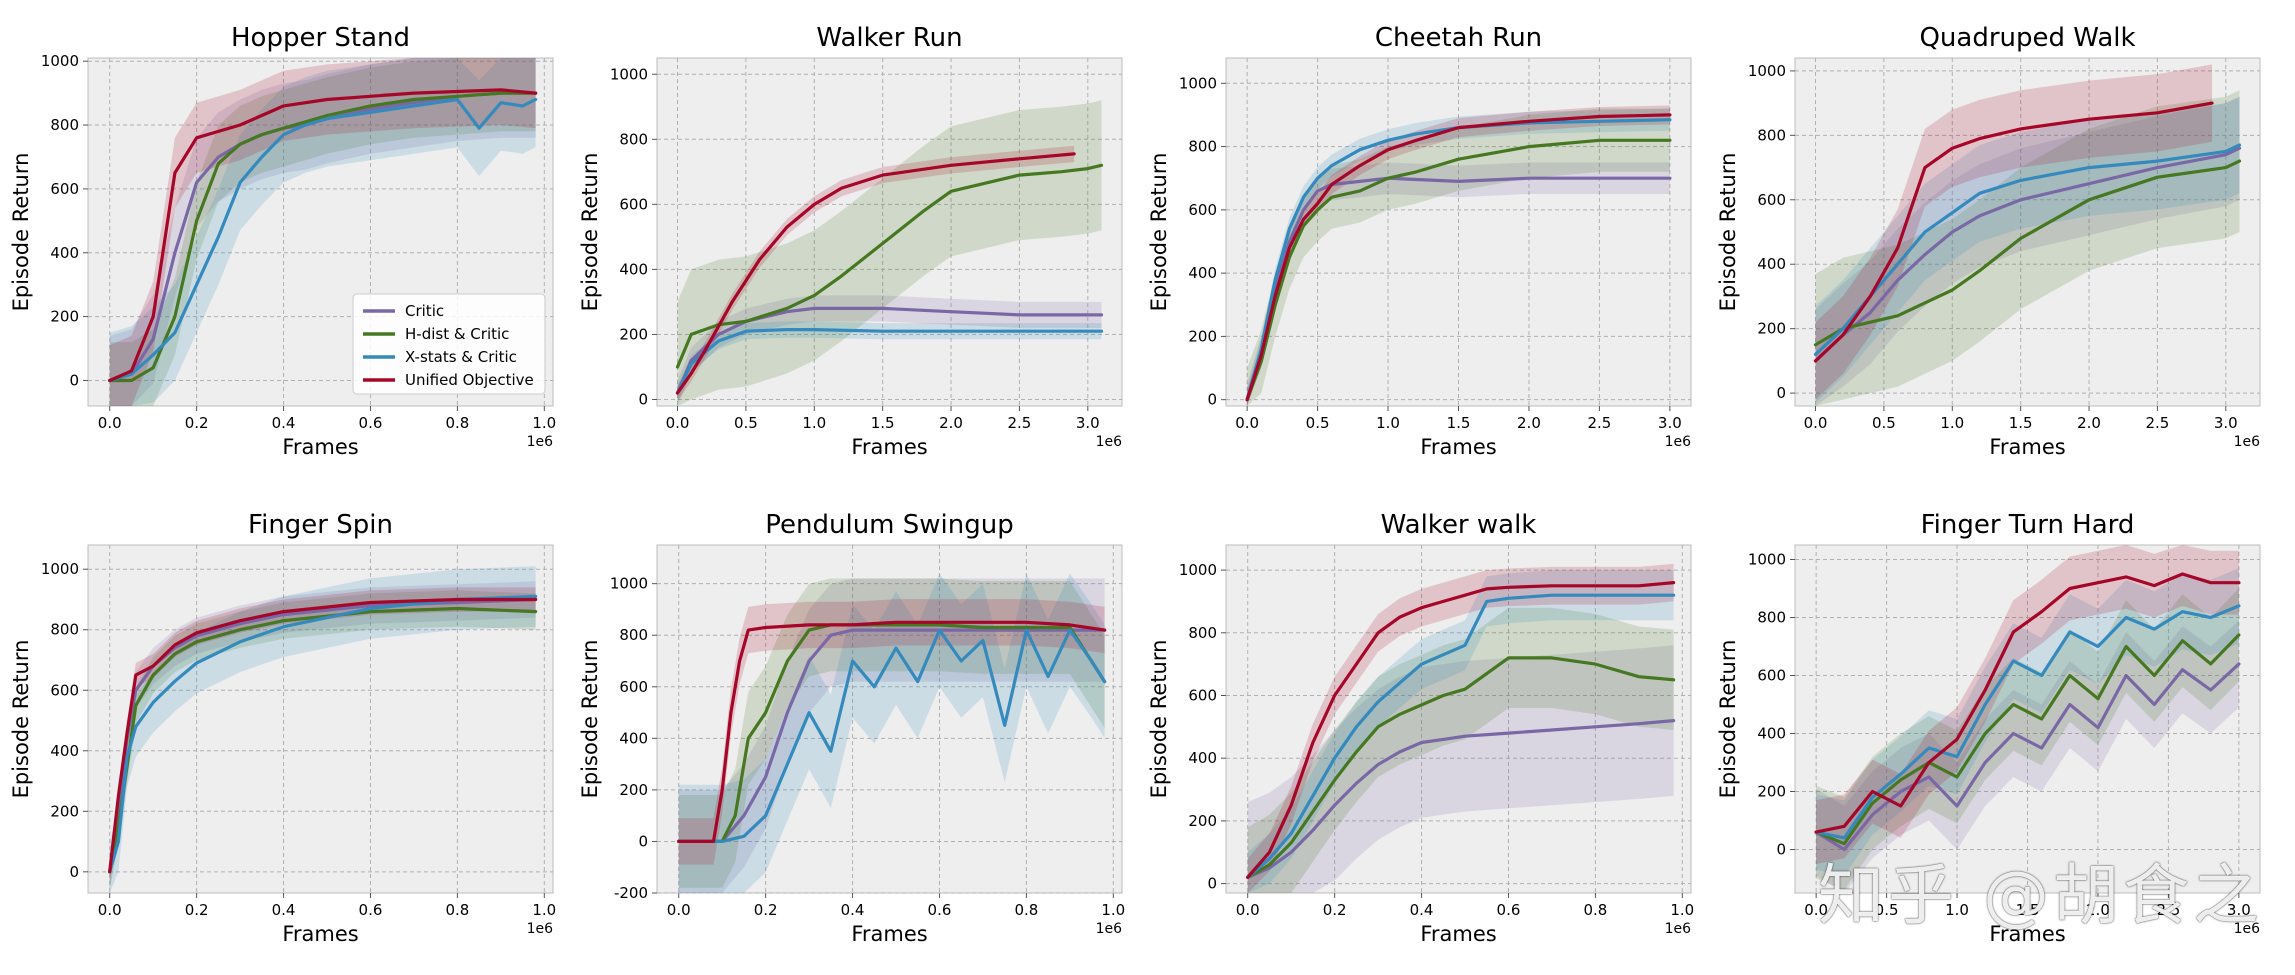  I want to click on x-tick-label: 3.0, so click(2239, 910).